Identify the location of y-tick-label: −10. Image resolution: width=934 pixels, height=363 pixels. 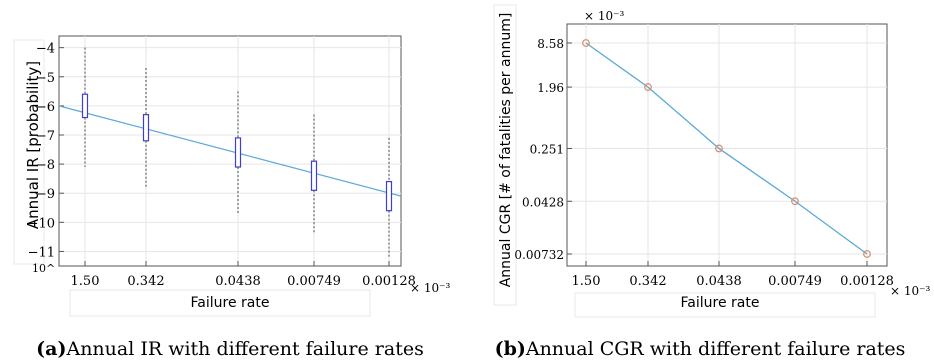
(41, 223).